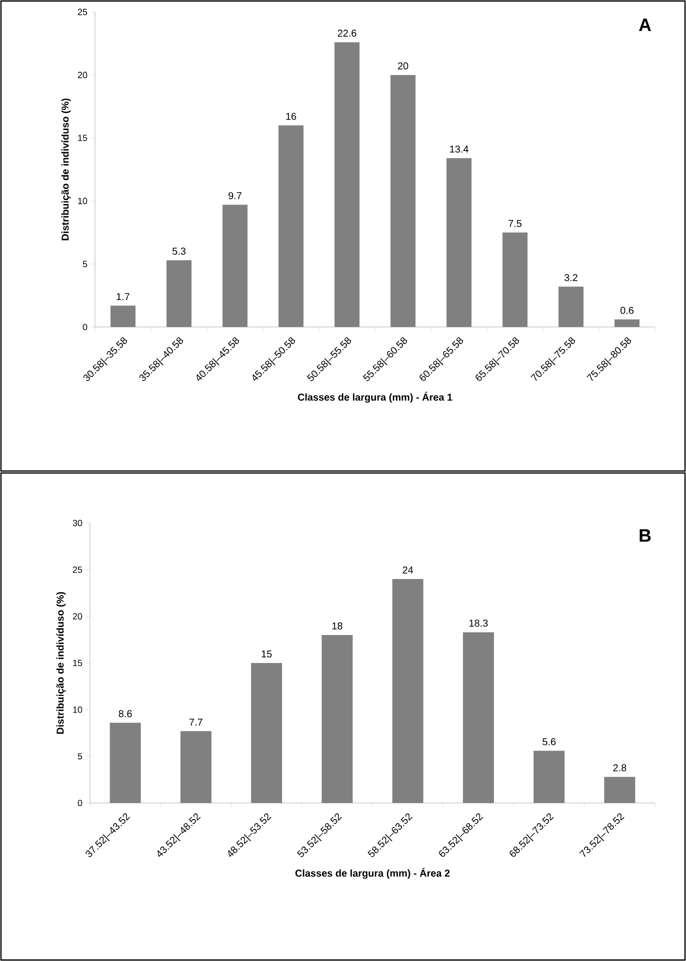 The width and height of the screenshot is (686, 961). Describe the element at coordinates (123, 296) in the screenshot. I see `data-label: 1.7` at that location.